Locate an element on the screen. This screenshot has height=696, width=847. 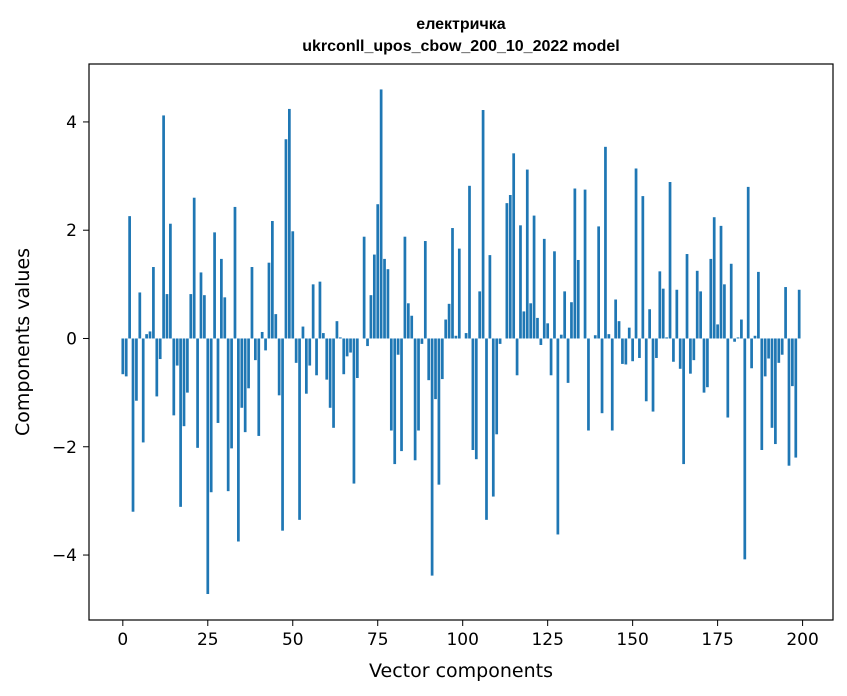
x-tick-label: 150 is located at coordinates (632, 640).